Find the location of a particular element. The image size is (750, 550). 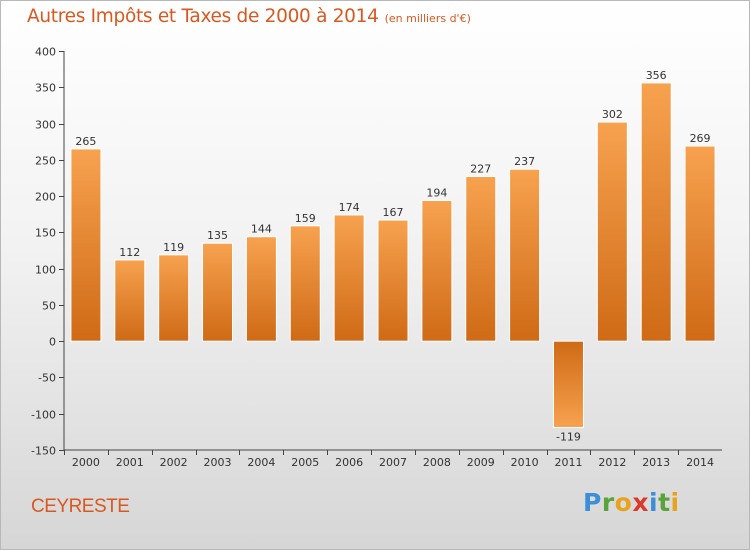

data-label-2000: 265 is located at coordinates (85, 141).